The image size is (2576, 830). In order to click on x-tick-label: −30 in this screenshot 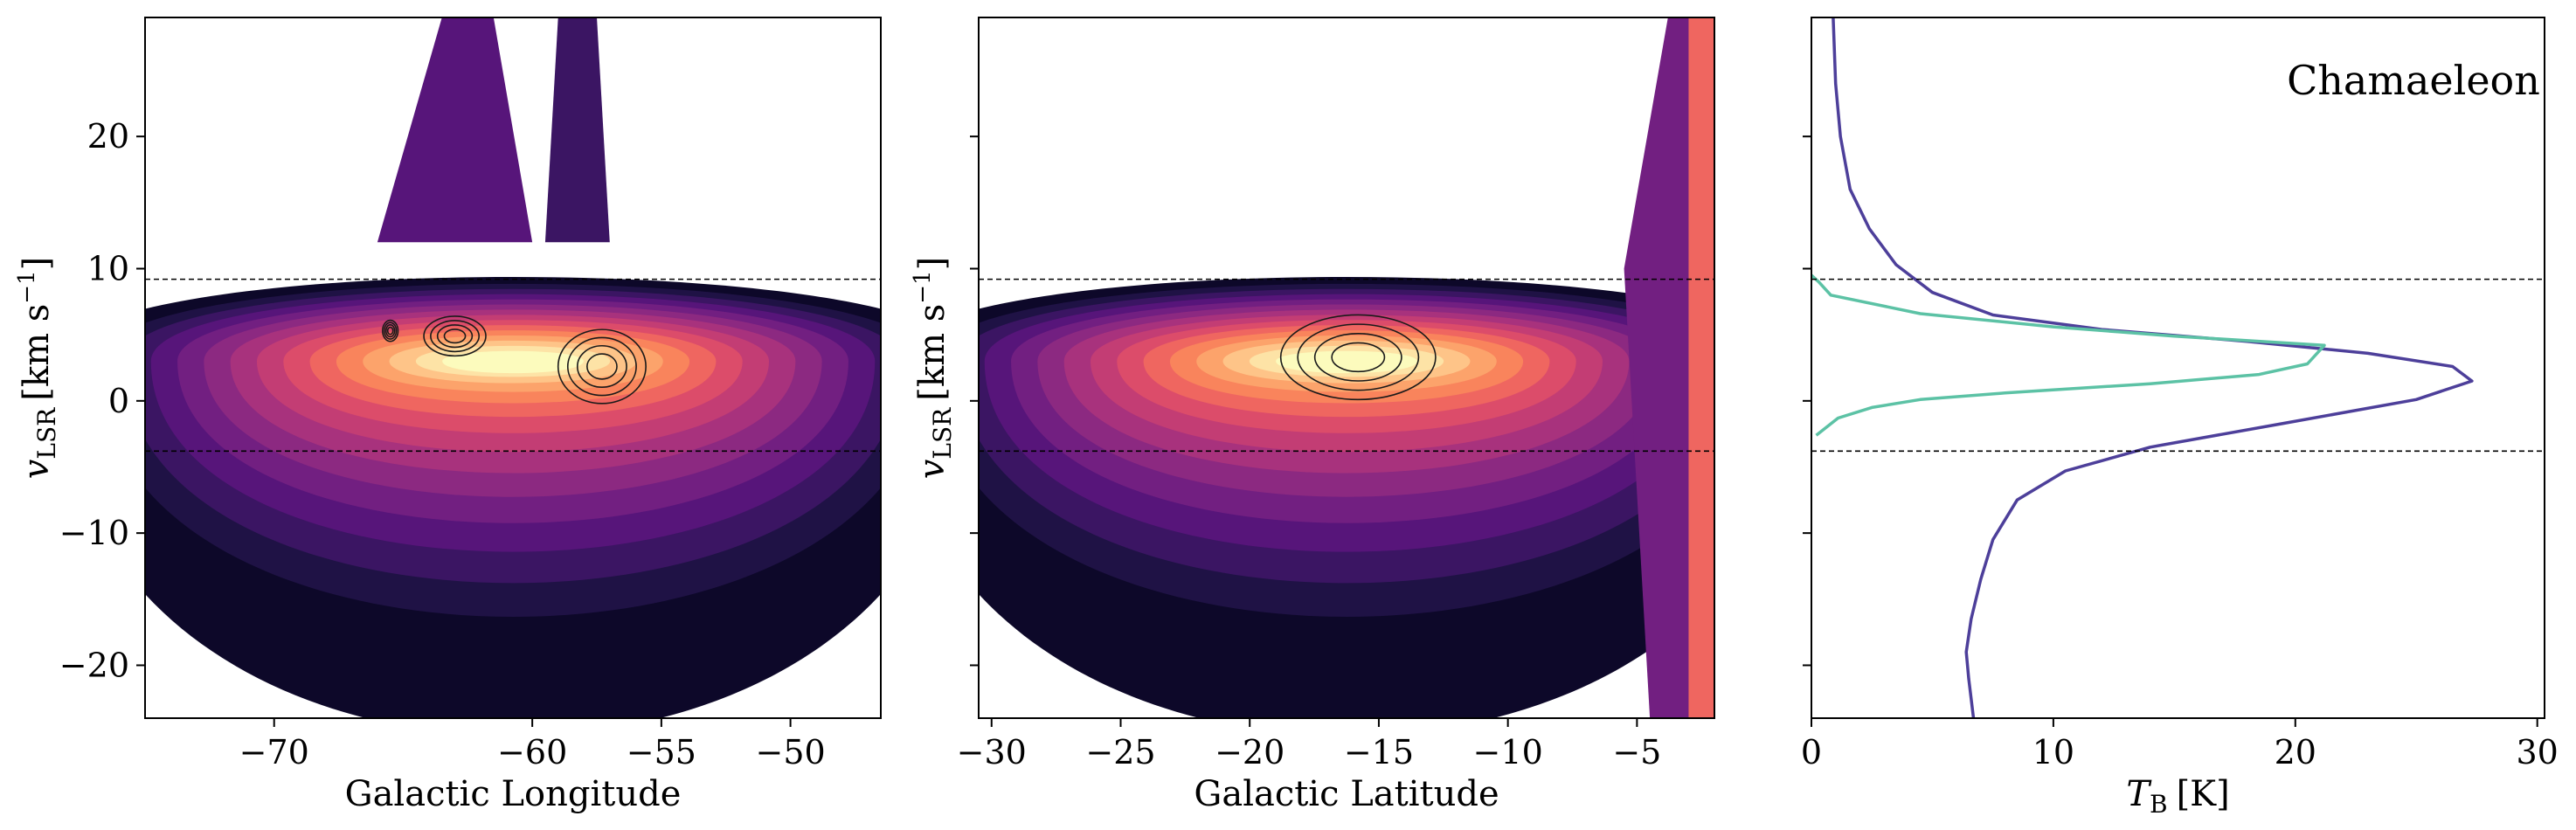, I will do `click(992, 752)`.